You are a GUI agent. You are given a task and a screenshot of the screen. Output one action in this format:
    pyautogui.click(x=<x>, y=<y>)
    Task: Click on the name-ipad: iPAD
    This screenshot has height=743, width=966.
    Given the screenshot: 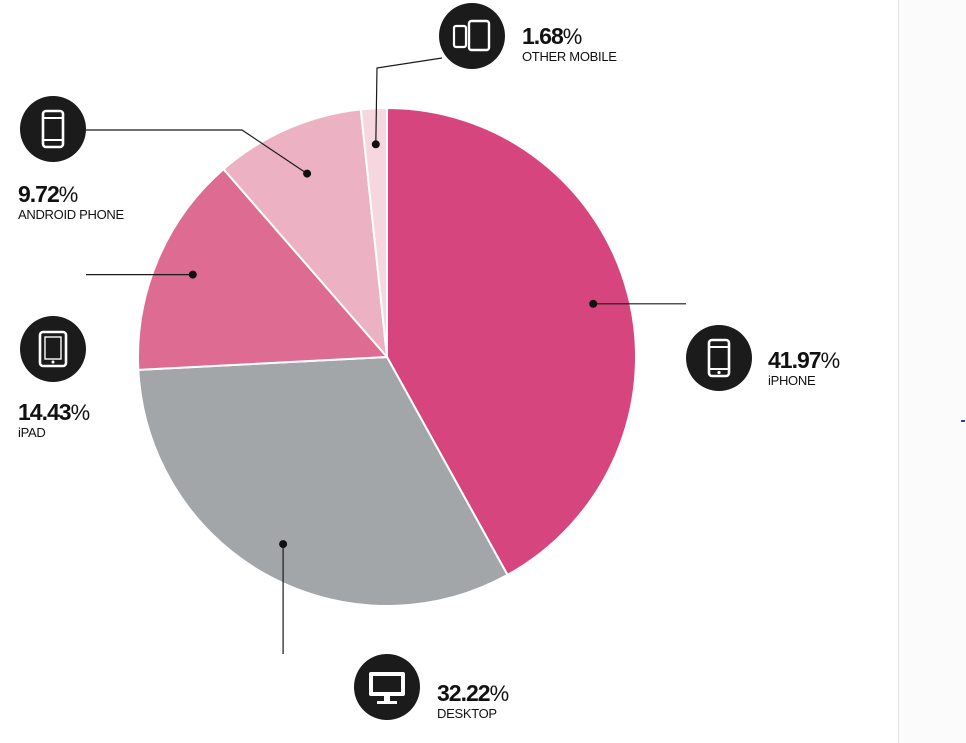 What is the action you would take?
    pyautogui.click(x=32, y=432)
    